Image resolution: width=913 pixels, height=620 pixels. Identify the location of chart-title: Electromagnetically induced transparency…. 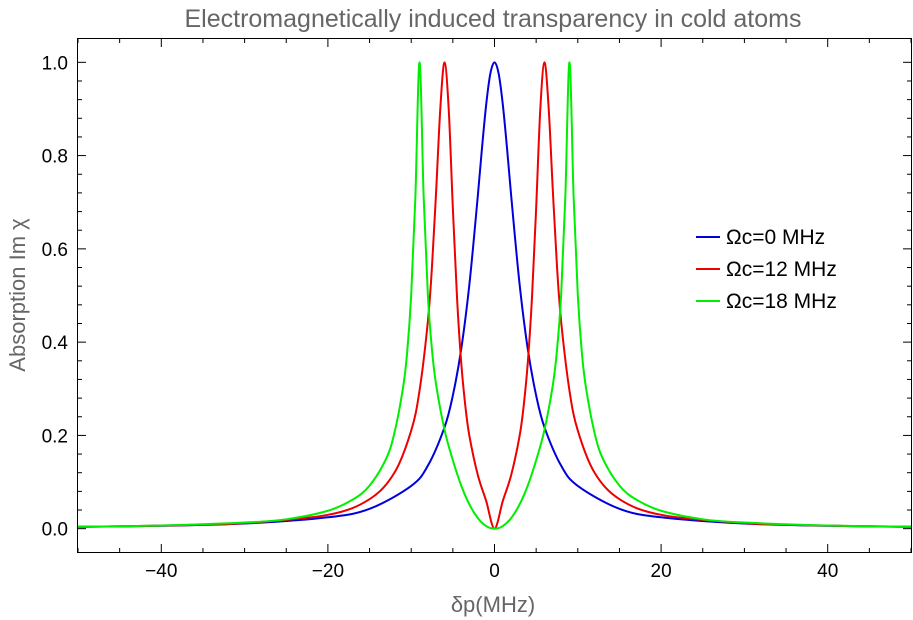
(493, 19).